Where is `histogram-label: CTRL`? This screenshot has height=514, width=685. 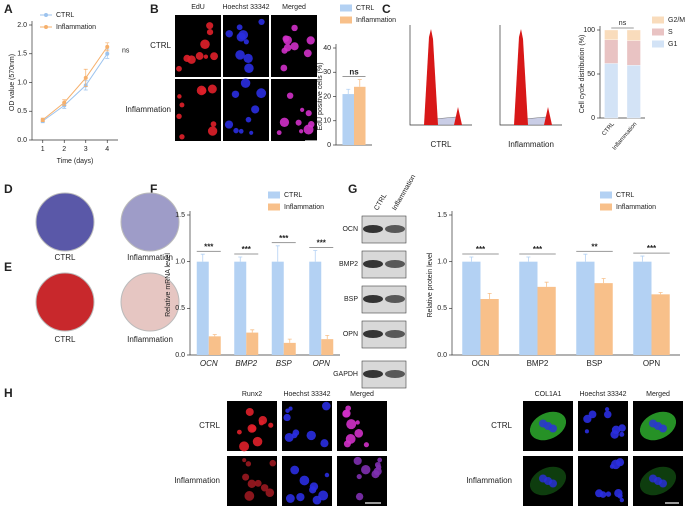 histogram-label: CTRL is located at coordinates (441, 144).